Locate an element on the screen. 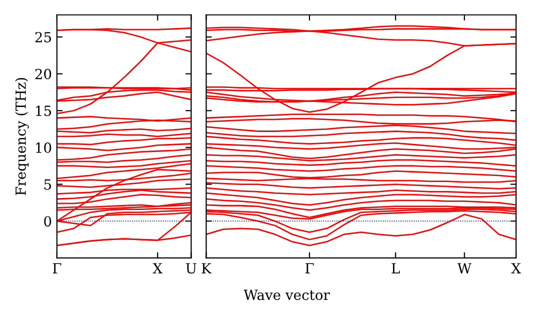 Image resolution: width=537 pixels, height=310 pixels. x-tick-label: W is located at coordinates (464, 268).